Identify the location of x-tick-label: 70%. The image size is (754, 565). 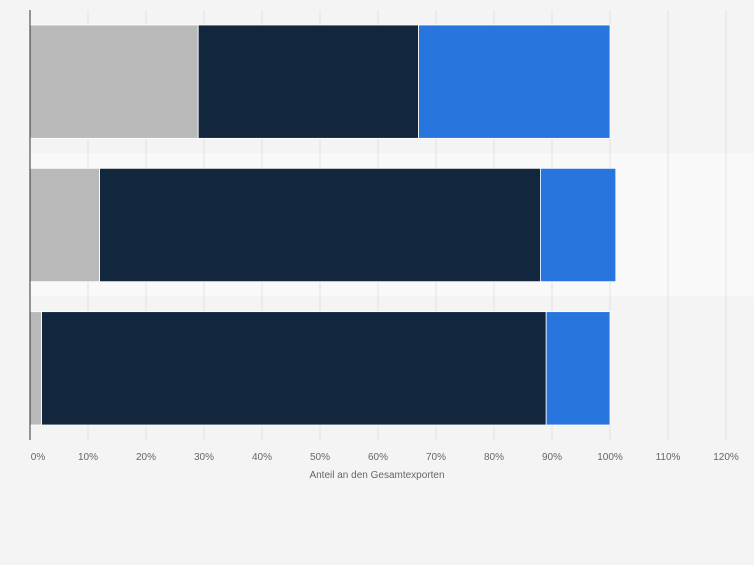
(436, 457).